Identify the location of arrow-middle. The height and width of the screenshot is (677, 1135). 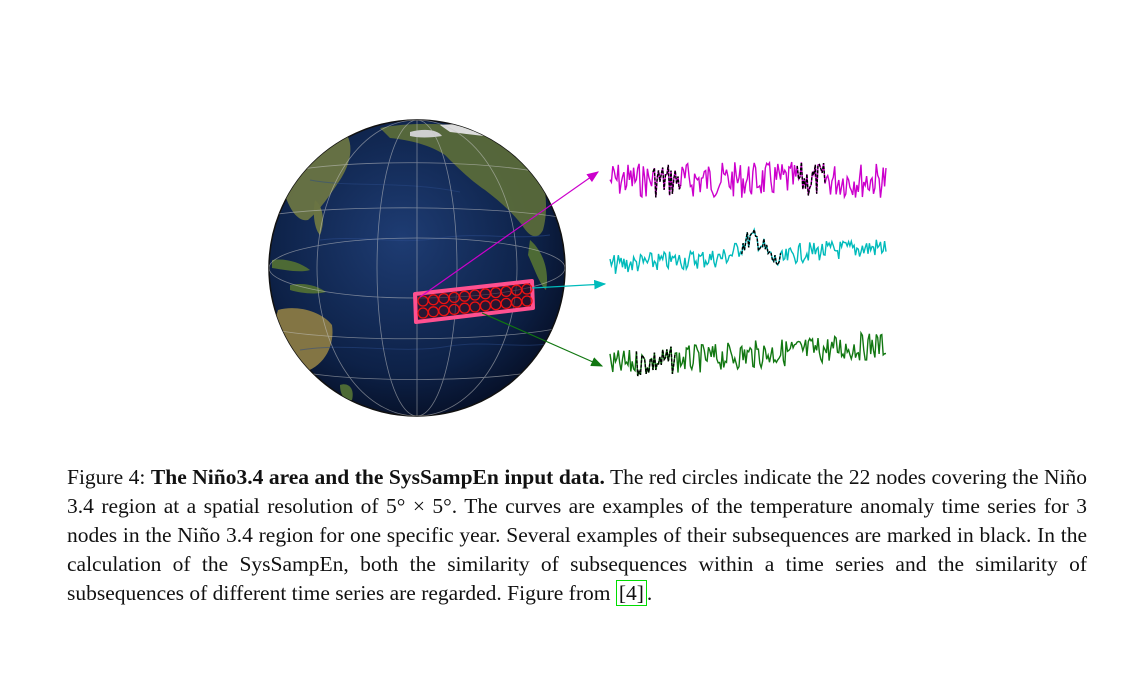
(569, 284).